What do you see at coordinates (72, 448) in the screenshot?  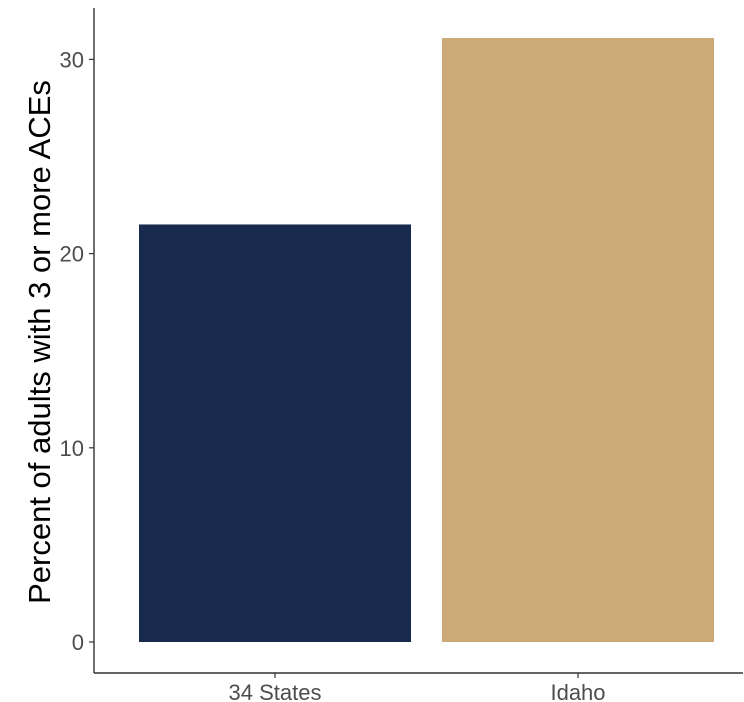 I see `y-tick-label: 10` at bounding box center [72, 448].